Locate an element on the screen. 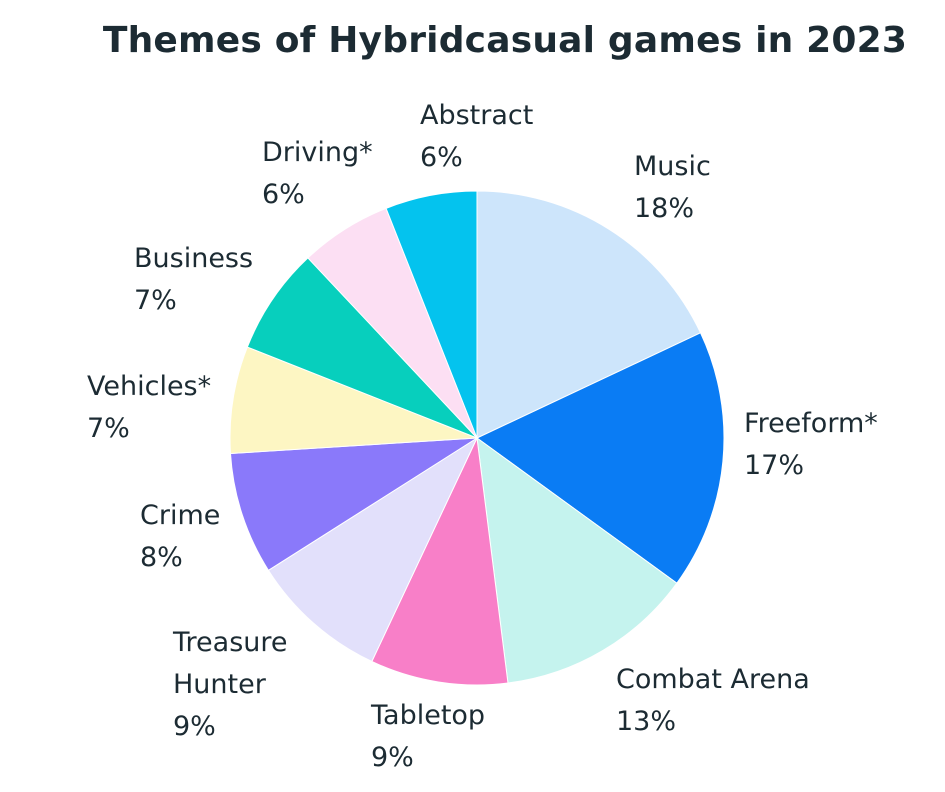 This screenshot has height=792, width=945. slice-label-driving: Driving* 6% is located at coordinates (317, 173).